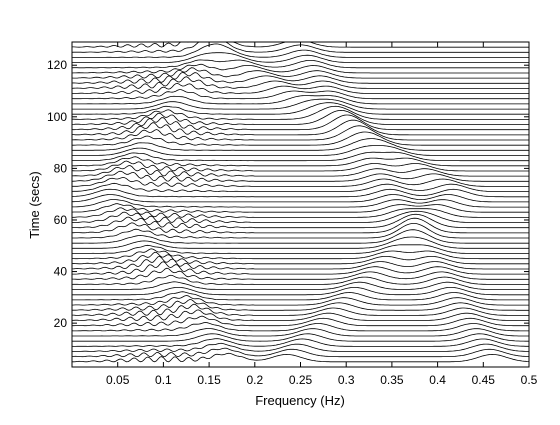 The height and width of the screenshot is (425, 560). What do you see at coordinates (61, 272) in the screenshot?
I see `y-tick-label: 40` at bounding box center [61, 272].